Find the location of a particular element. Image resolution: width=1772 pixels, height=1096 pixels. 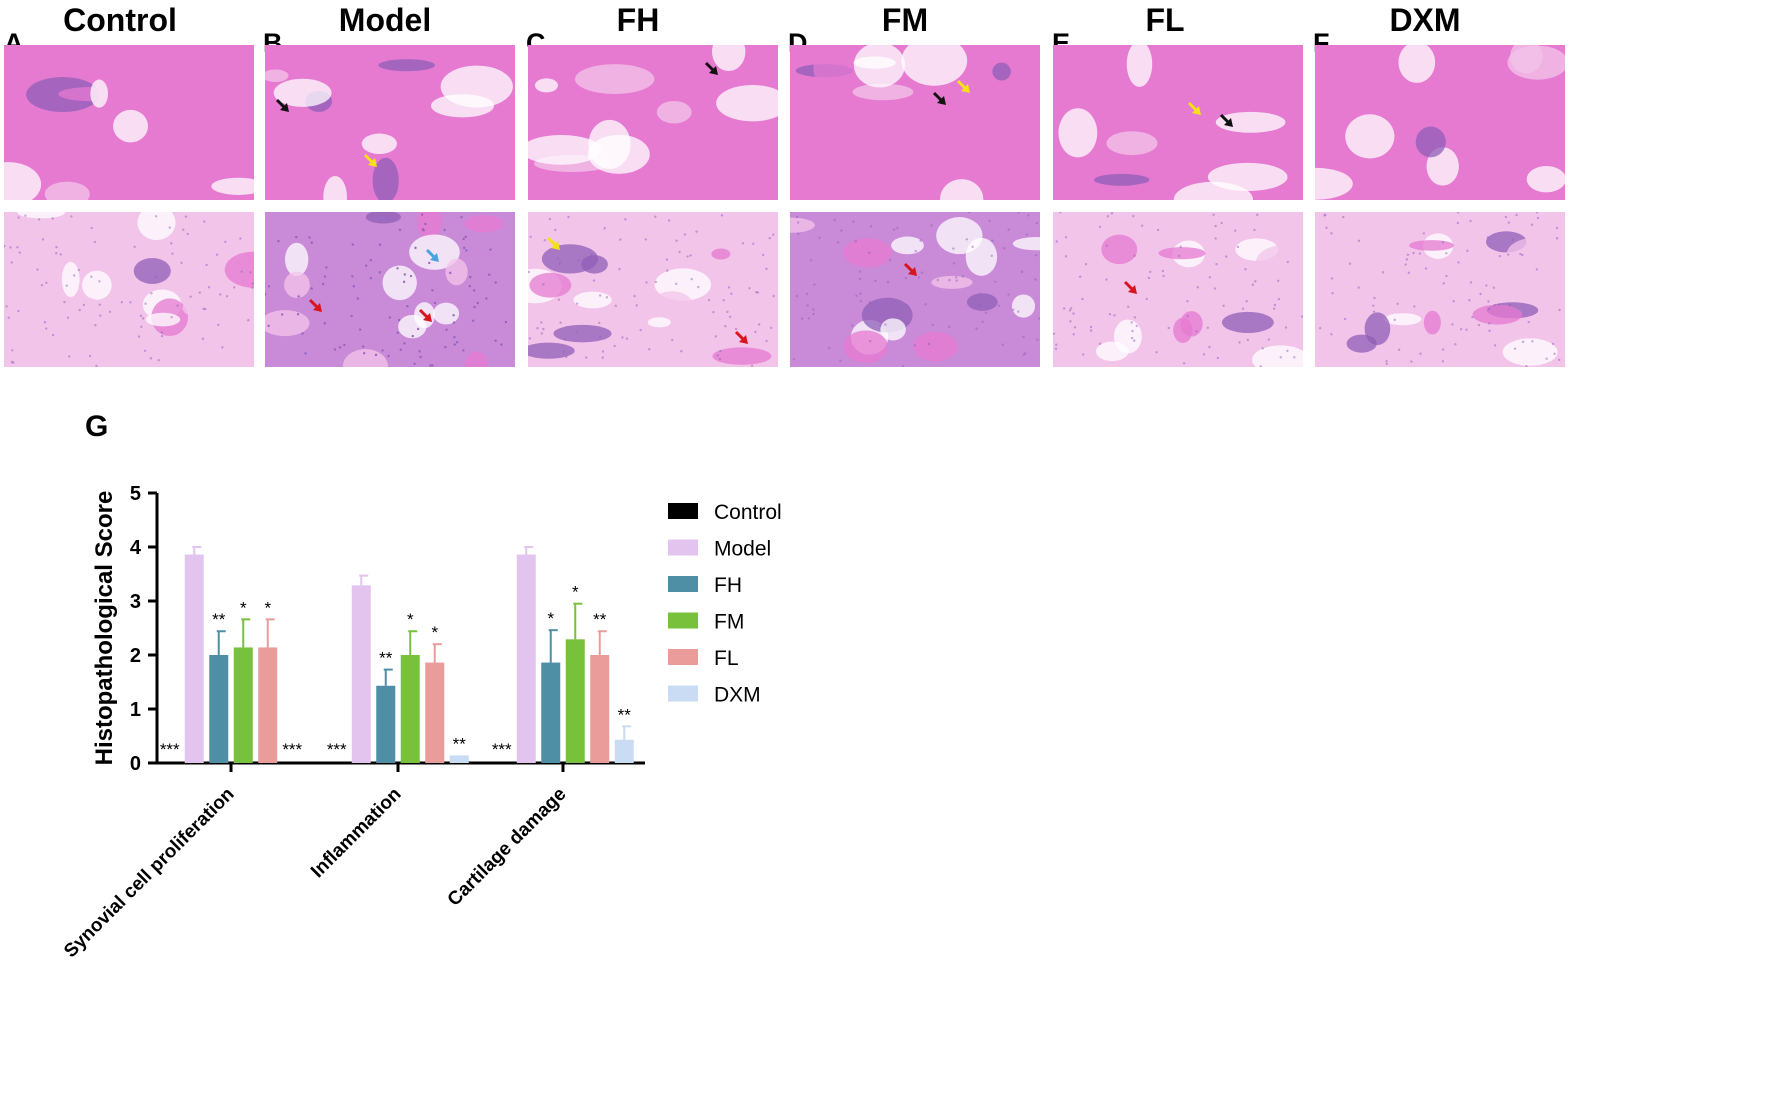

legend-label-dxm: DXM is located at coordinates (737, 695).